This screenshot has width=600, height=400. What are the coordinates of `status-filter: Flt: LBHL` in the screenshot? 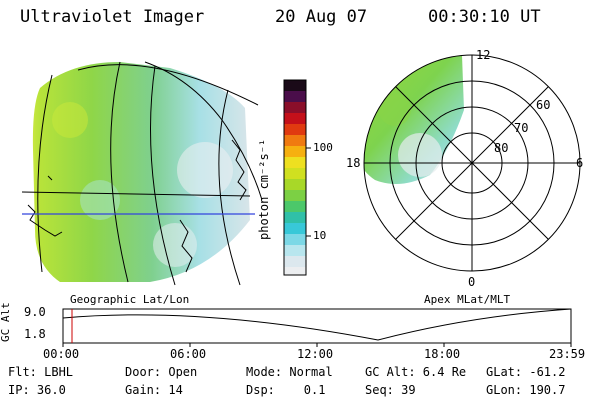 It's located at (41, 372).